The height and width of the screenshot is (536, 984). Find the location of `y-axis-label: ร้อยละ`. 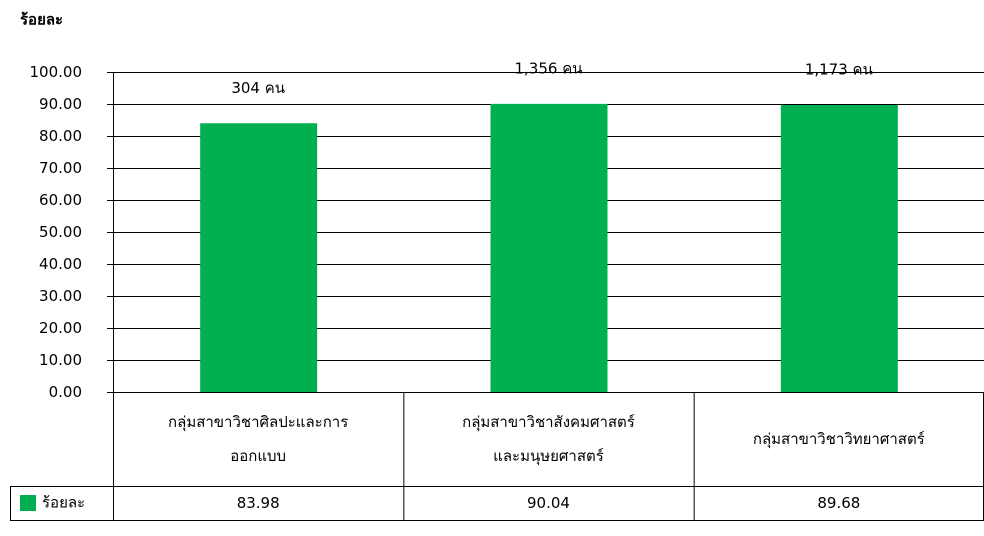

y-axis-label: ร้อยละ is located at coordinates (41, 20).